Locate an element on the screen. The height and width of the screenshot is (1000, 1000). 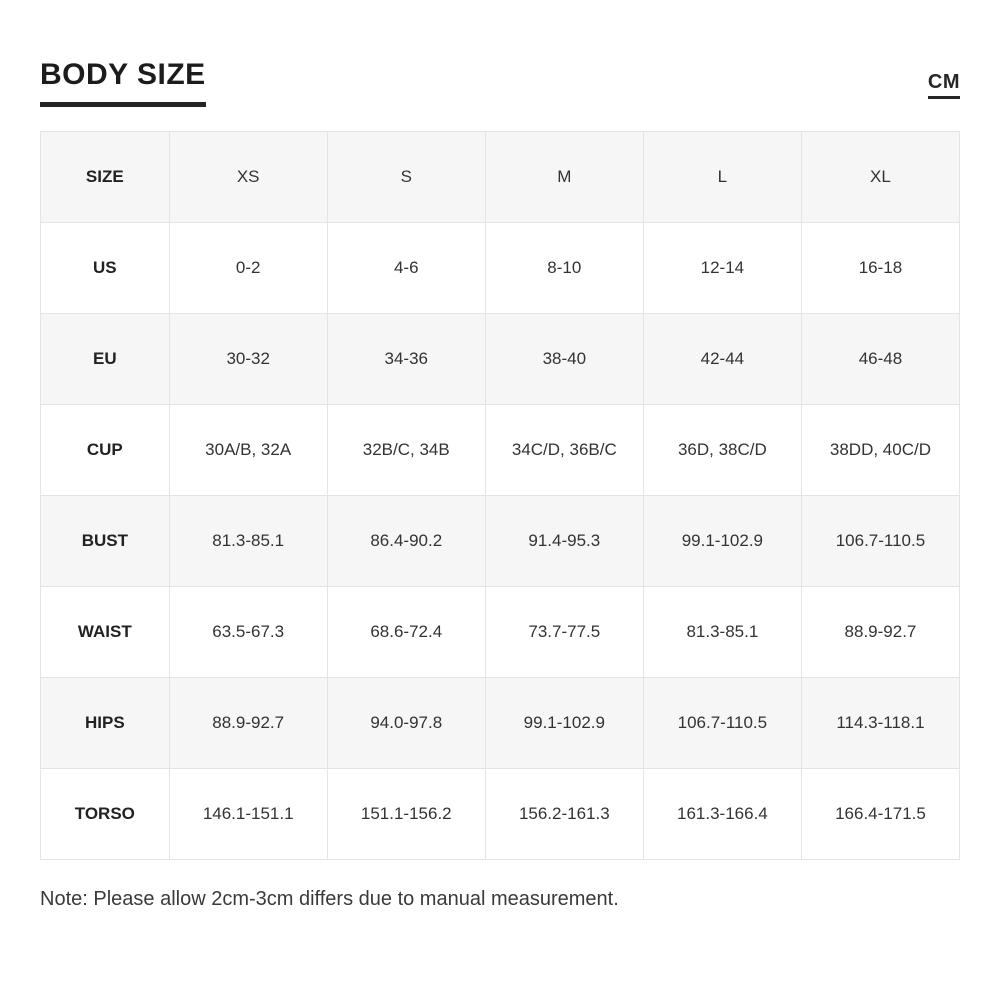
cell-eu-xl: 46-48 is located at coordinates (880, 359).